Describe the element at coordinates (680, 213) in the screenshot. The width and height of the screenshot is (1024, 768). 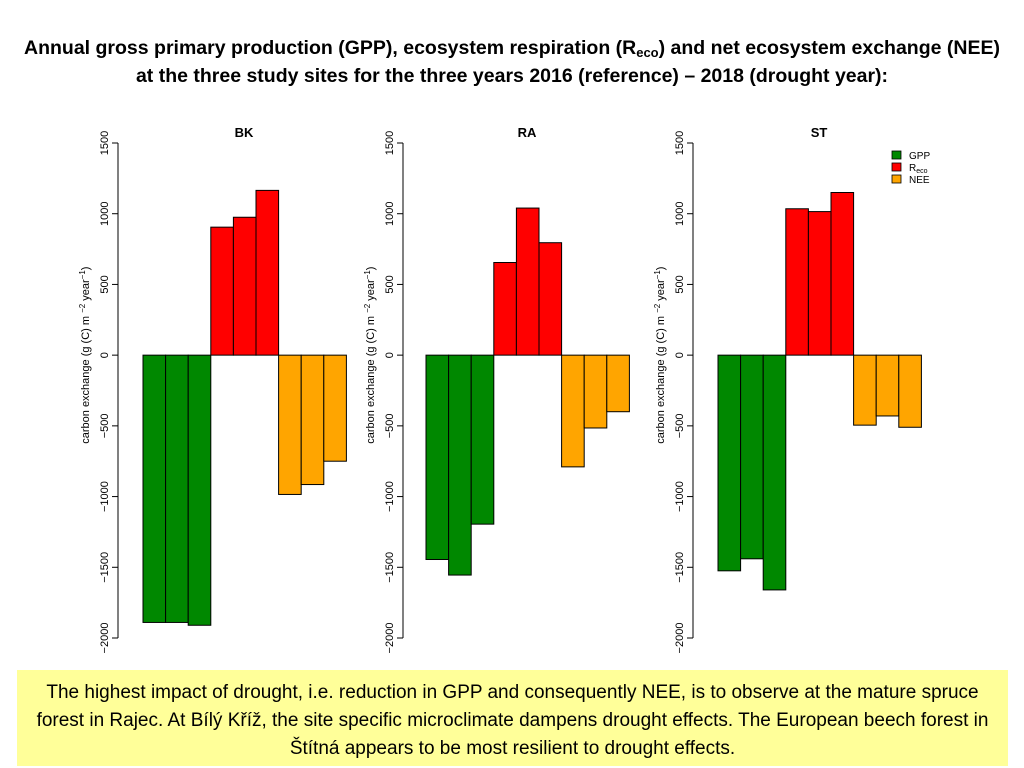
I see `chart-st-y-tick-label: 1000` at that location.